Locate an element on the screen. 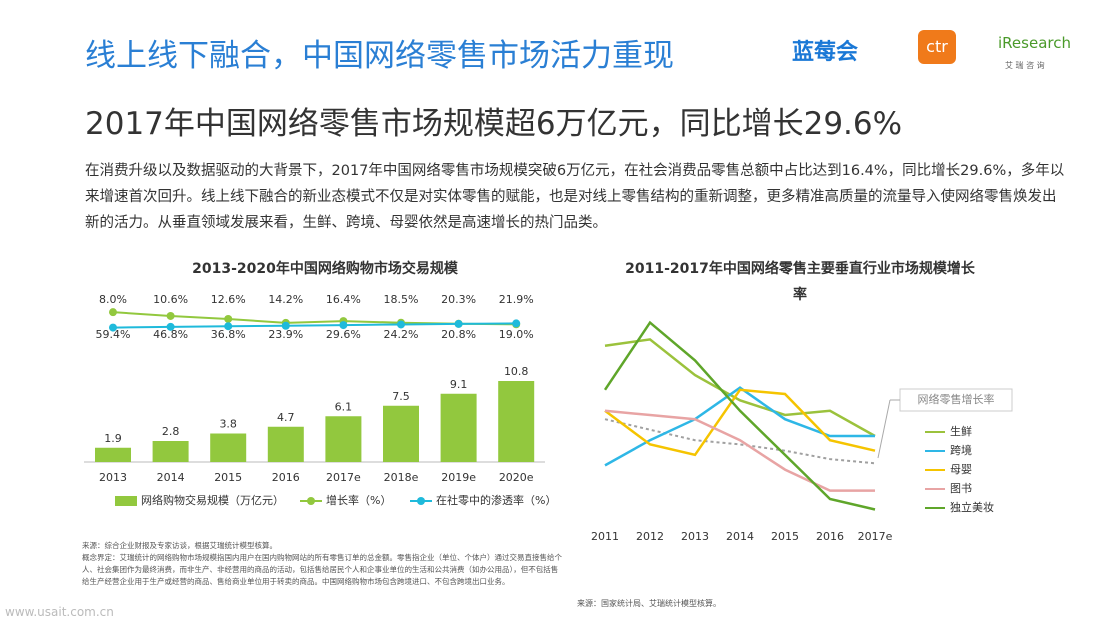  data-label: 8.0% is located at coordinates (113, 299).